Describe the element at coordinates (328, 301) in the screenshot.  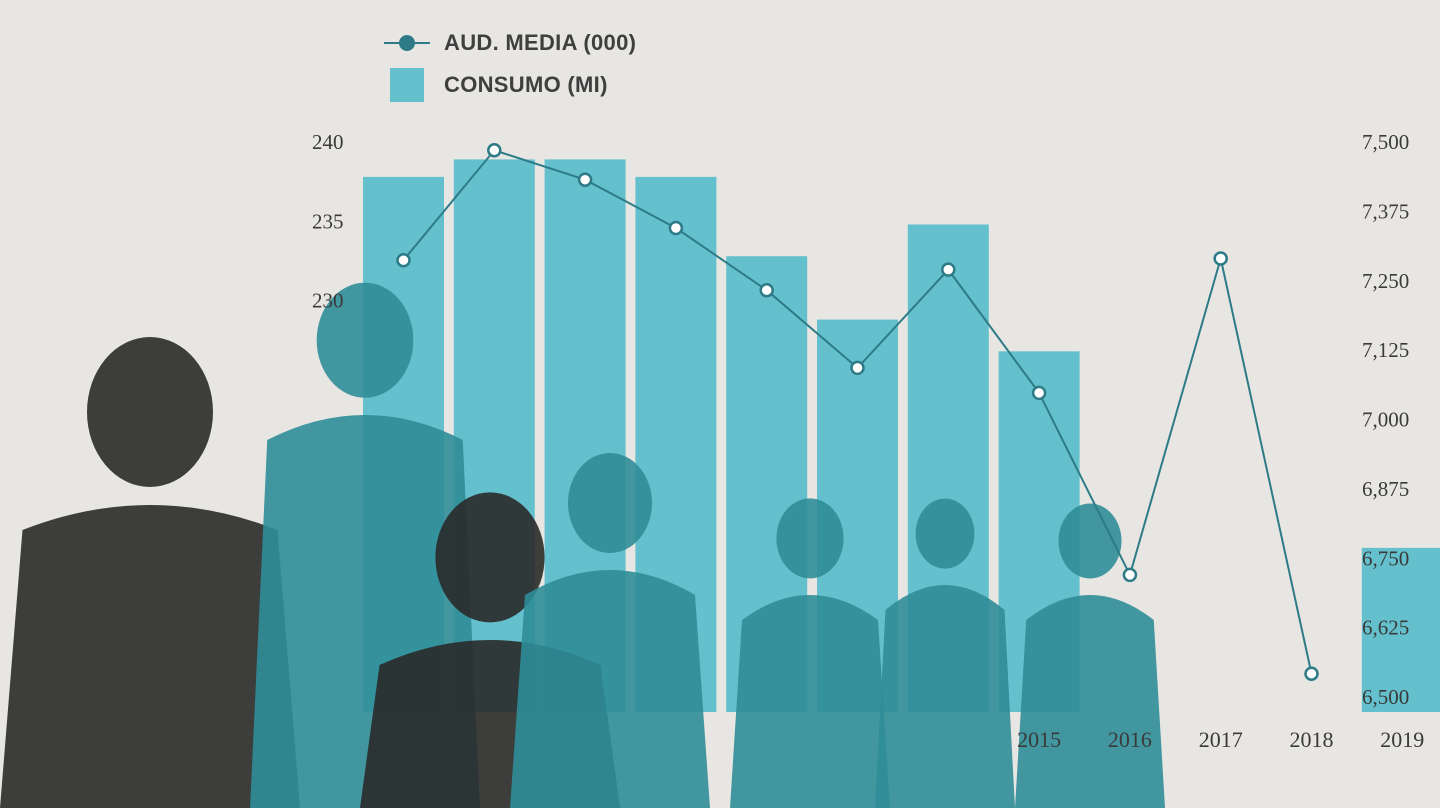
I see `y-left-tick-label: 230` at that location.